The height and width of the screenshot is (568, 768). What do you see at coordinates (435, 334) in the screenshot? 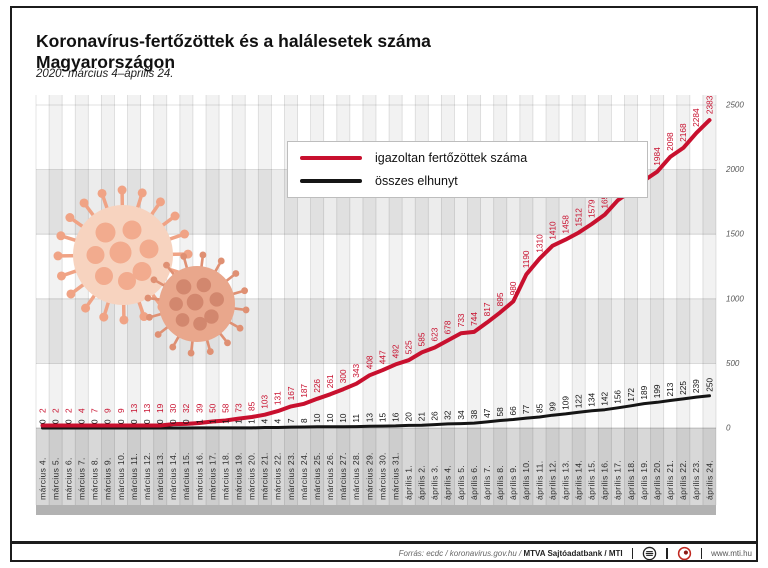
I see `svg-text: 623` at bounding box center [435, 334].